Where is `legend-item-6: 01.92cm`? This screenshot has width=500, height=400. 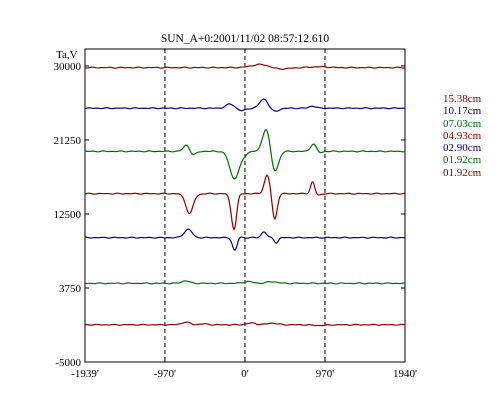
legend-item-6: 01.92cm is located at coordinates (462, 160).